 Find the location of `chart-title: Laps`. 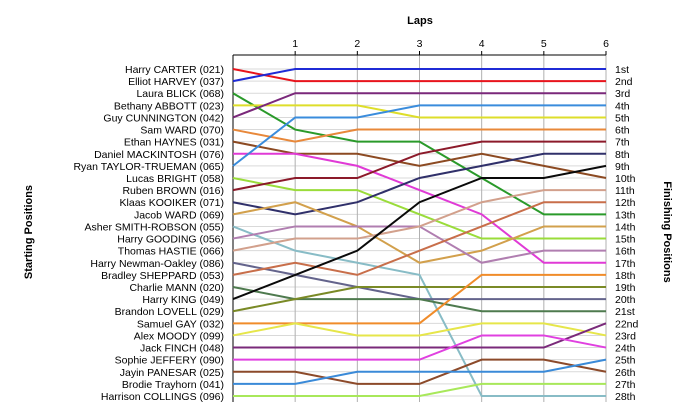

chart-title: Laps is located at coordinates (420, 21).